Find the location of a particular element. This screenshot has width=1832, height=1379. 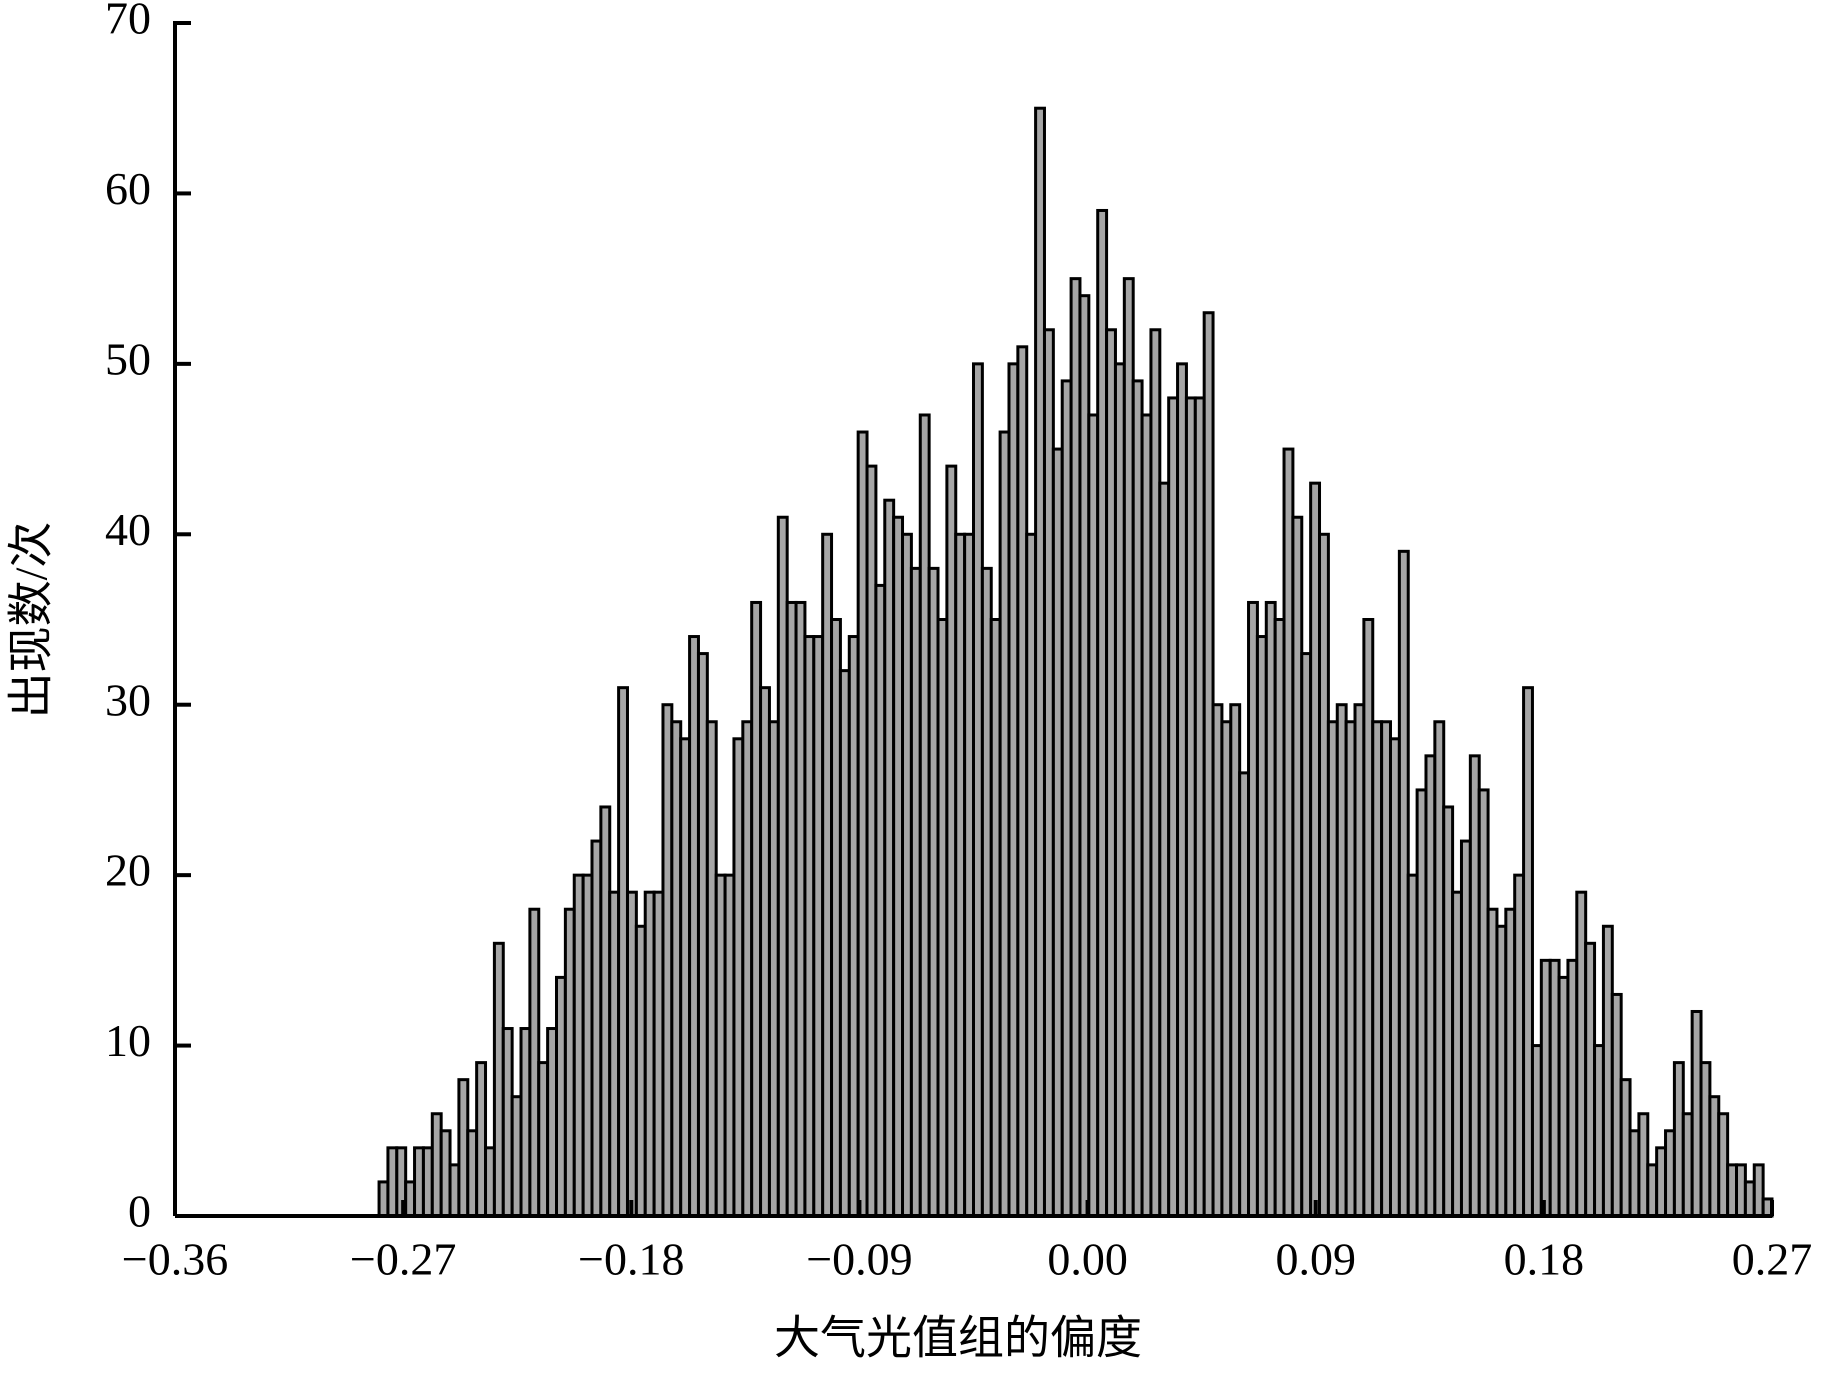

y-tick-label: 30 is located at coordinates (128, 699).